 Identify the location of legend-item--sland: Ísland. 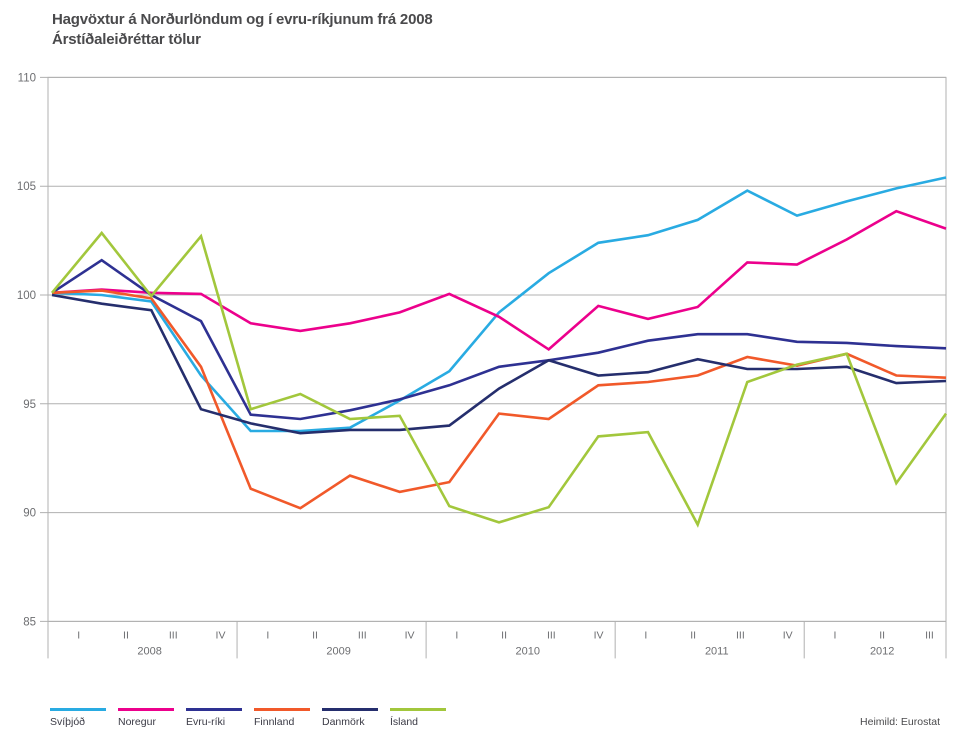
(418, 718).